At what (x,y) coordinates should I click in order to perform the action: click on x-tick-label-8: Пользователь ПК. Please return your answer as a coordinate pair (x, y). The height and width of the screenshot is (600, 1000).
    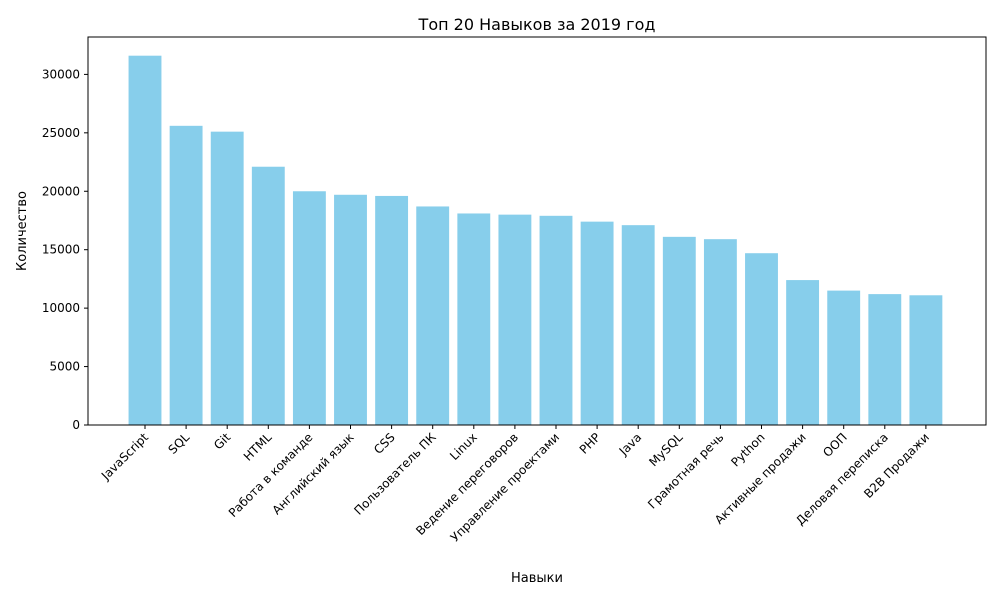
    Looking at the image, I should click on (395, 474).